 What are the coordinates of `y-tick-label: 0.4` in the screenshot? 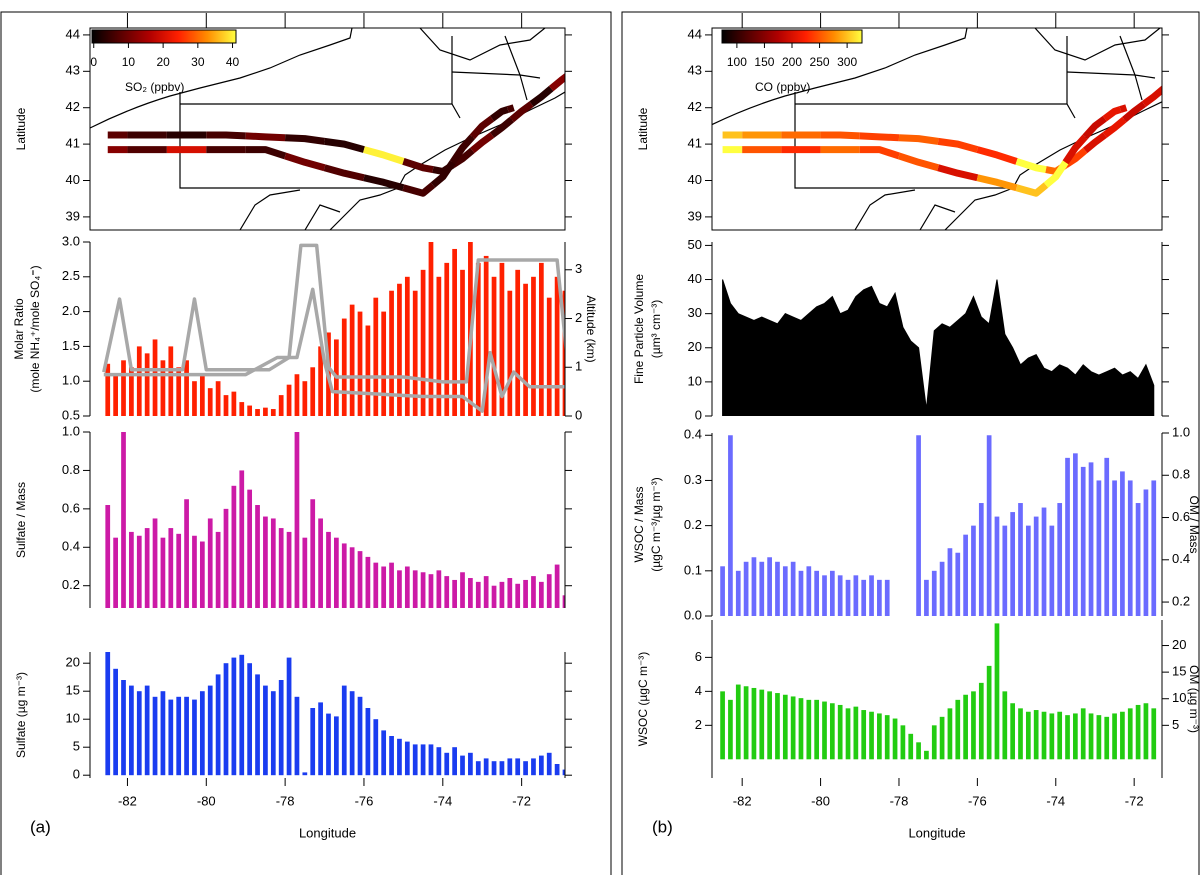 It's located at (693, 434).